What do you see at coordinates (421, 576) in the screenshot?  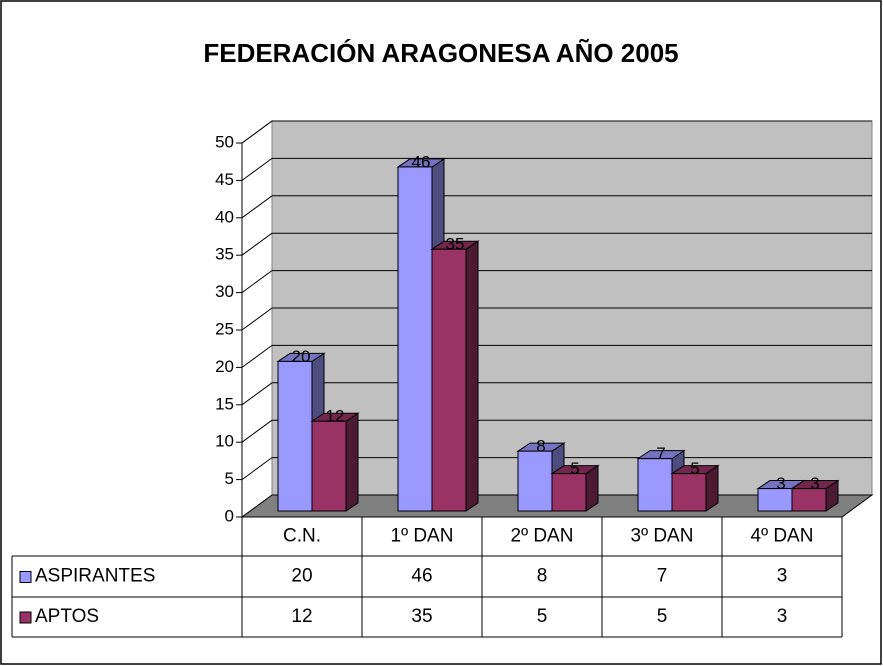 I see `table-cell: 46` at bounding box center [421, 576].